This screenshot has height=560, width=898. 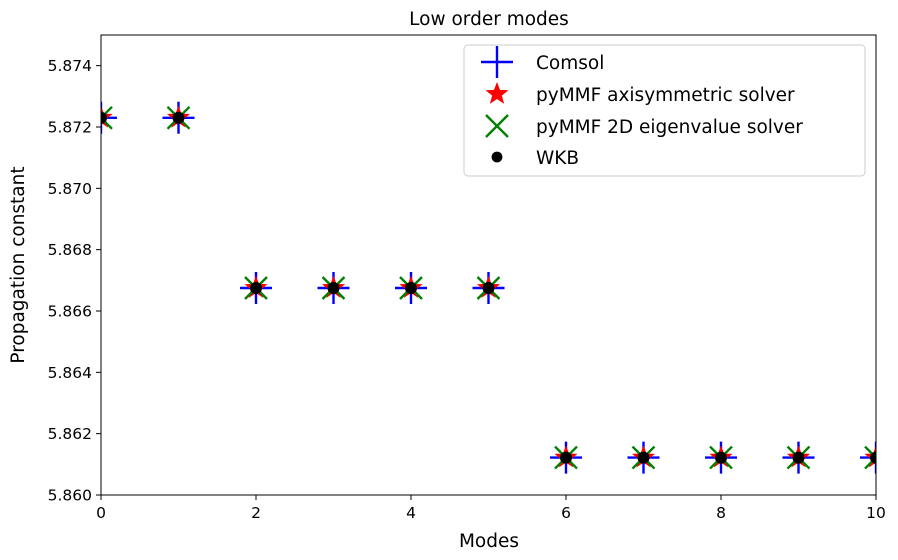 What do you see at coordinates (101, 513) in the screenshot?
I see `x-tick-label: 0` at bounding box center [101, 513].